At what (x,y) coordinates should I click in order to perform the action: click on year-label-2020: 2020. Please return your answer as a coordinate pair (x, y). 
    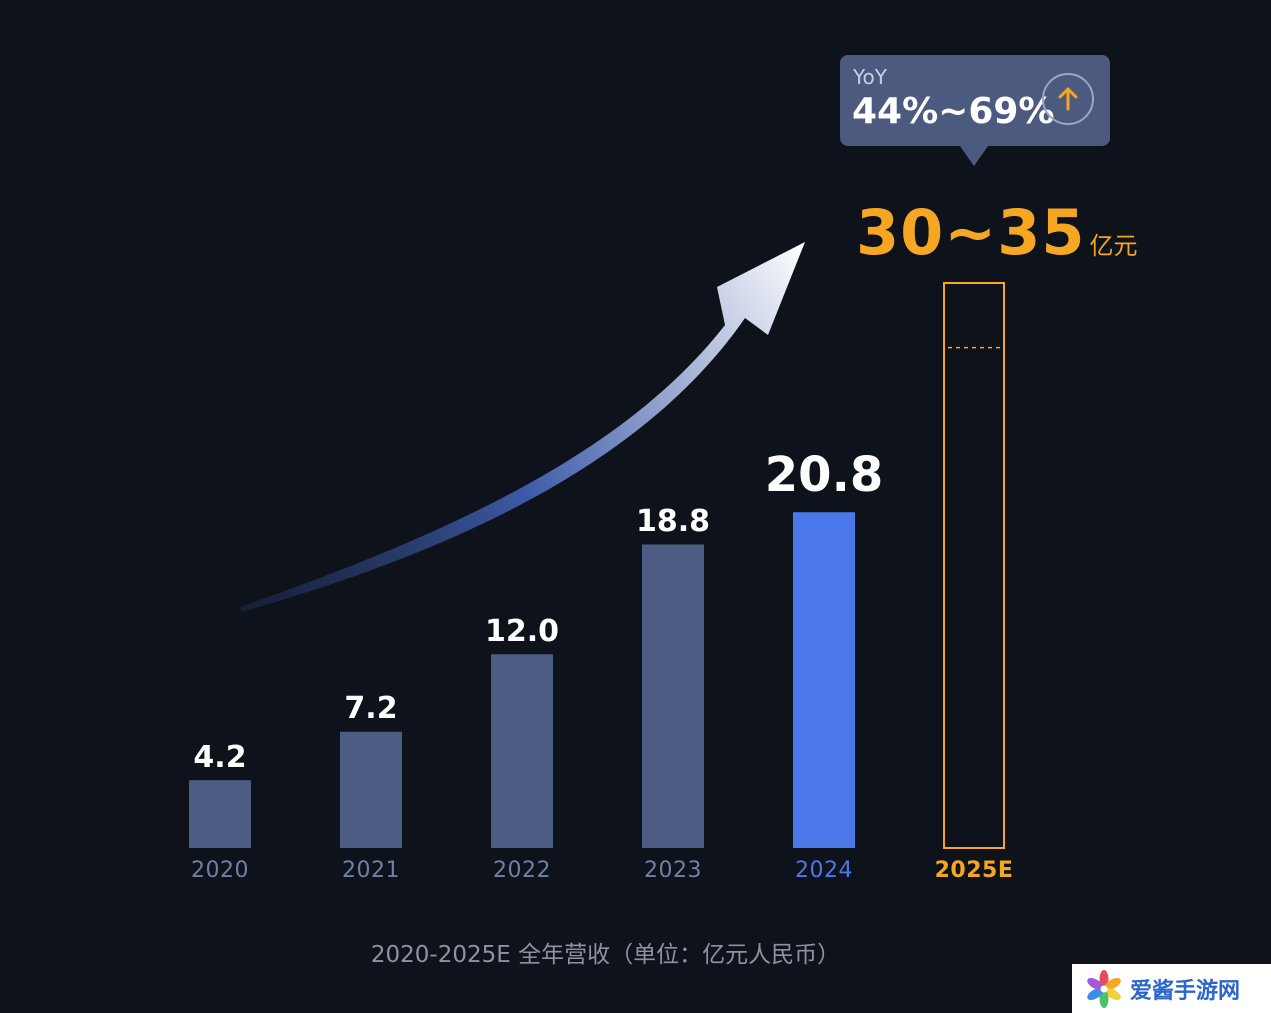
    Looking at the image, I should click on (220, 870).